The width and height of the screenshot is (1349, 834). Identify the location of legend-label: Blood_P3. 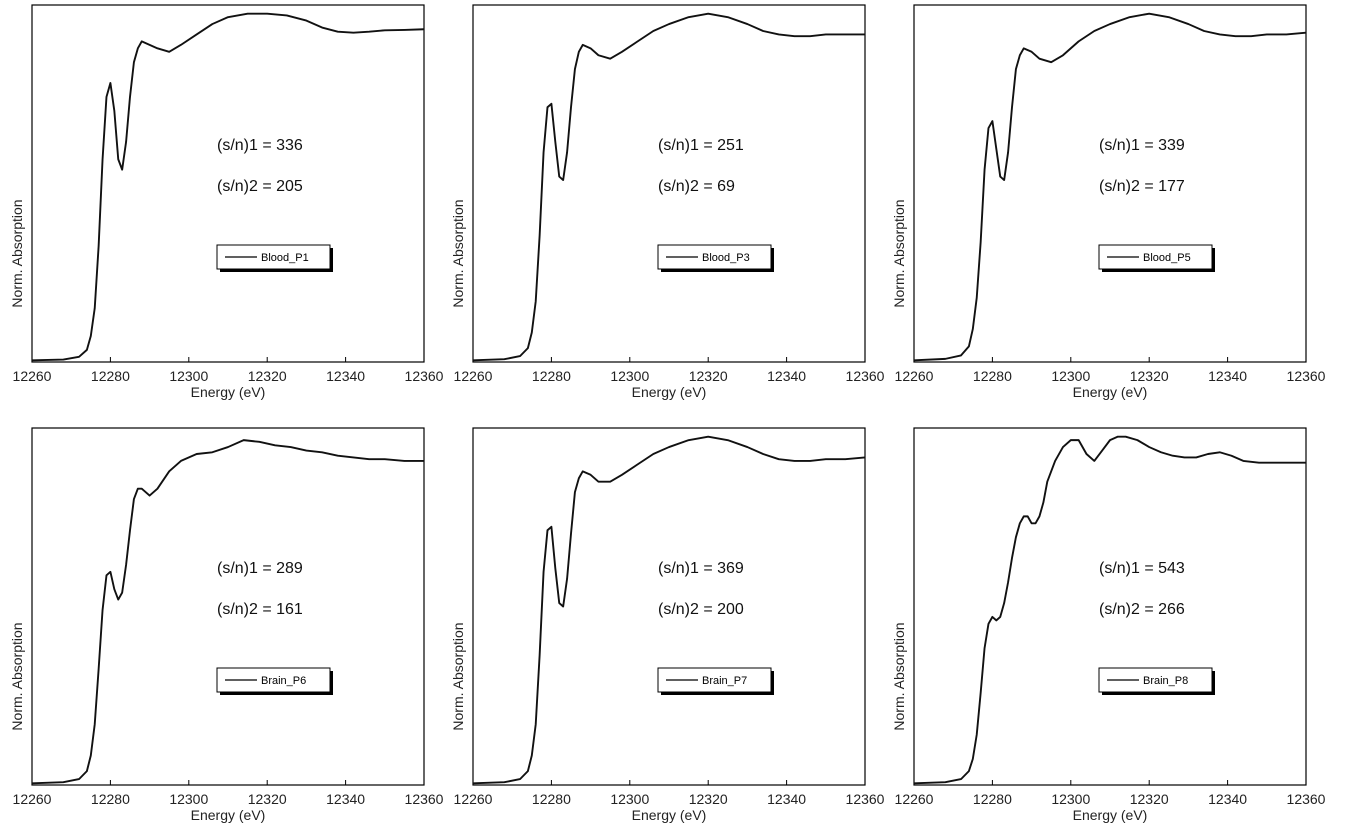
(726, 258).